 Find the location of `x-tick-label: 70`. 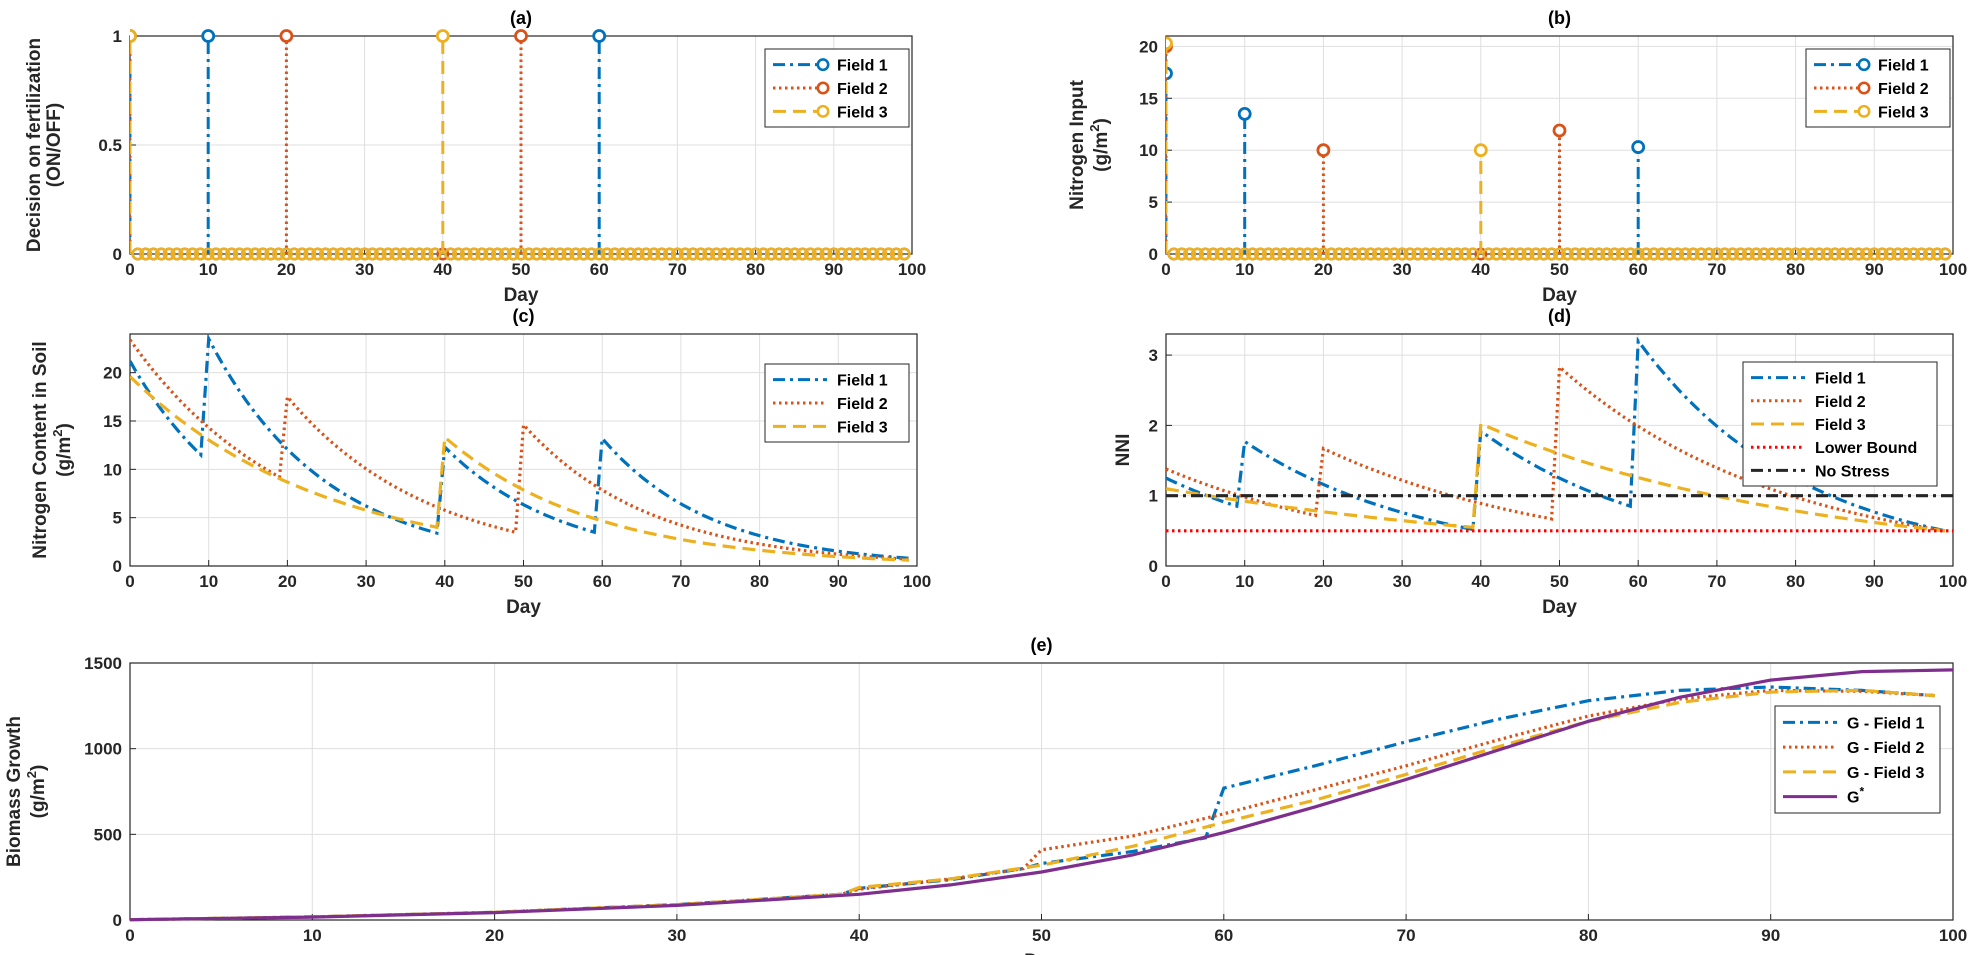

x-tick-label: 70 is located at coordinates (1406, 935).